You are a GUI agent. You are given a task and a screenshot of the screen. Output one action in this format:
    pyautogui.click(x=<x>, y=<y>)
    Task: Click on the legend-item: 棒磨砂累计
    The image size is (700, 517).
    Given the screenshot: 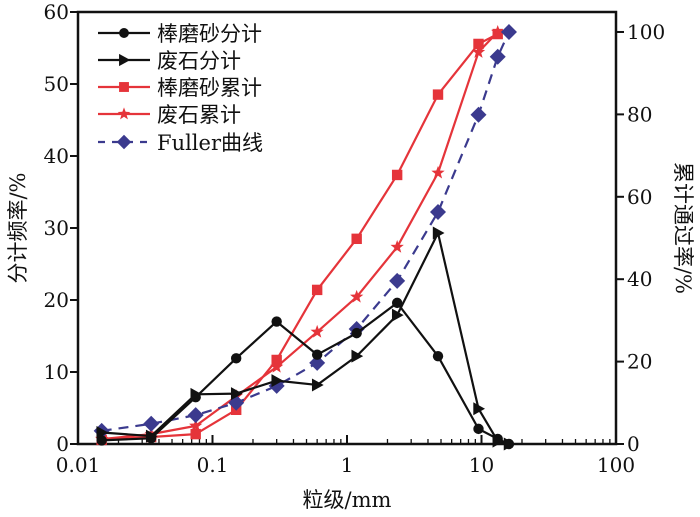 What is the action you would take?
    pyautogui.click(x=180, y=88)
    